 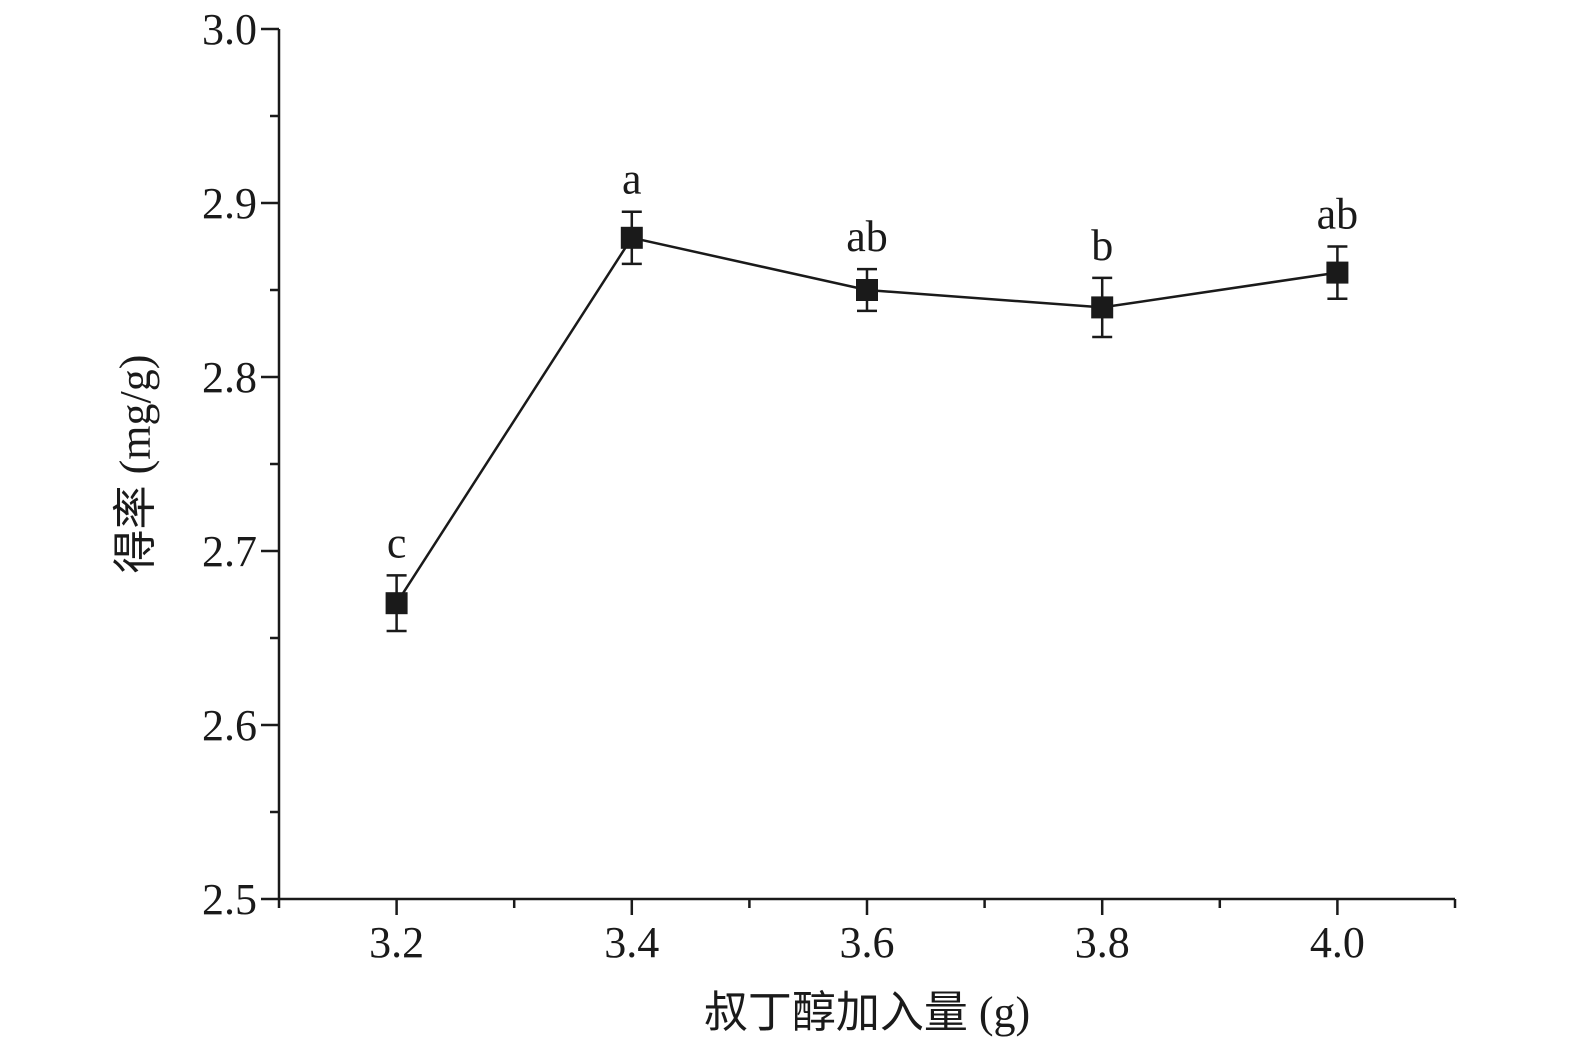 What do you see at coordinates (229, 377) in the screenshot?
I see `y-tick-label: 2.8` at bounding box center [229, 377].